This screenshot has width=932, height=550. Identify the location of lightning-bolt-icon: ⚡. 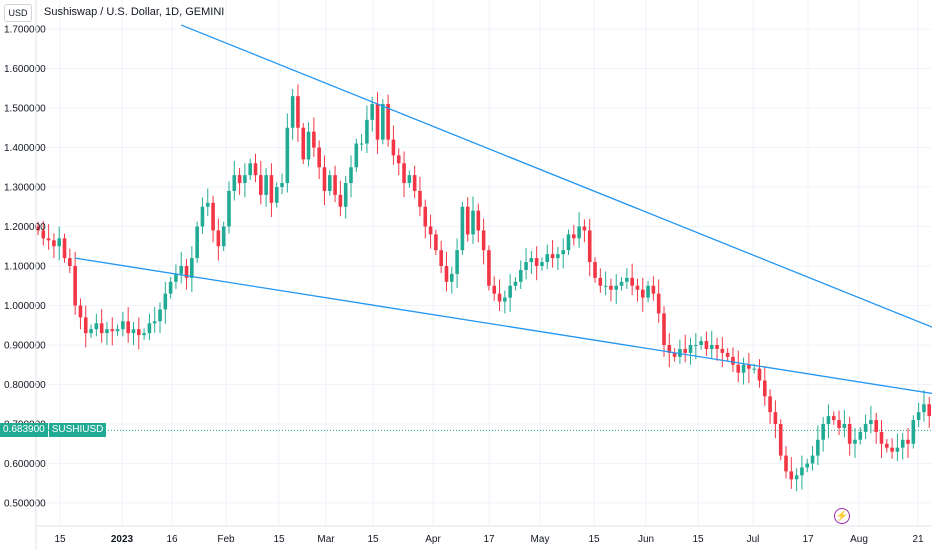
(842, 516).